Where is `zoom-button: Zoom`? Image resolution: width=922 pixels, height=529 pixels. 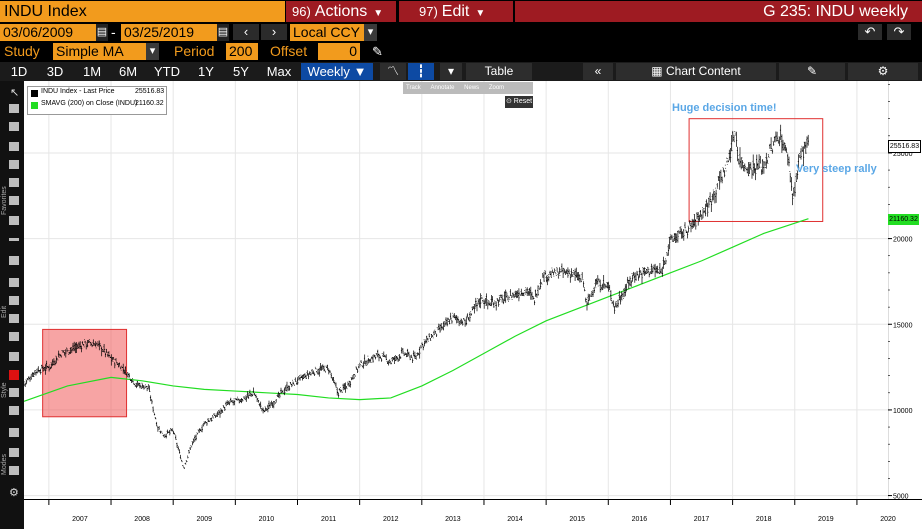 zoom-button: Zoom is located at coordinates (496, 88).